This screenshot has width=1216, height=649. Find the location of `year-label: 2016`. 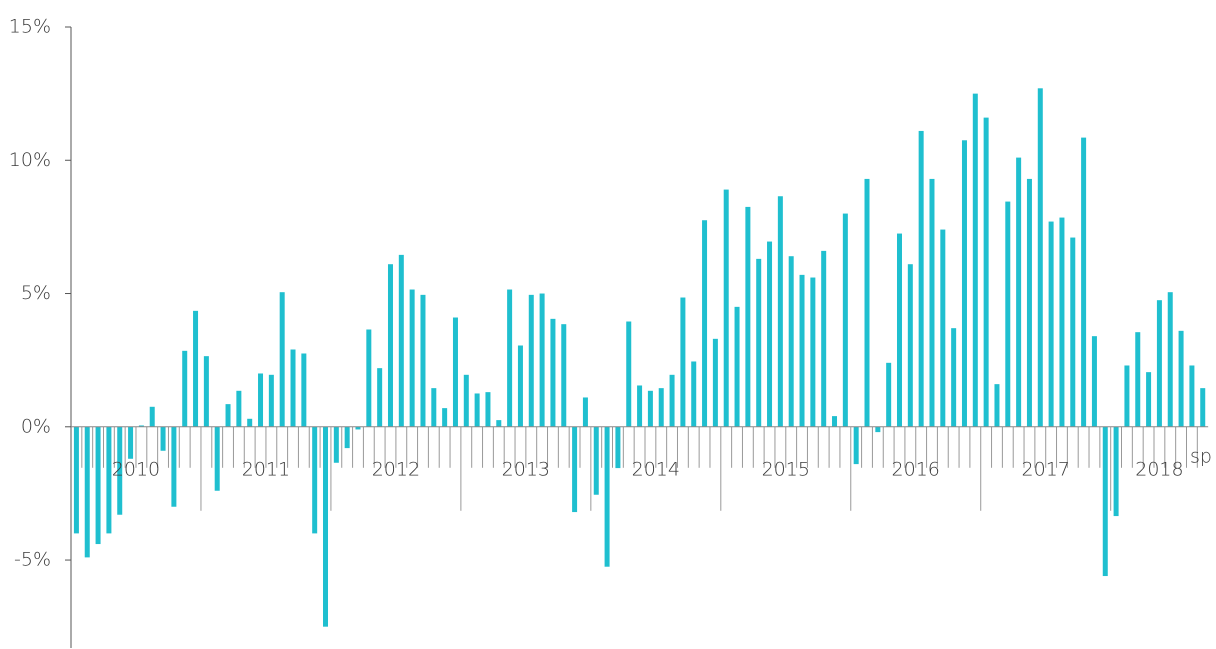

year-label: 2016 is located at coordinates (916, 469).